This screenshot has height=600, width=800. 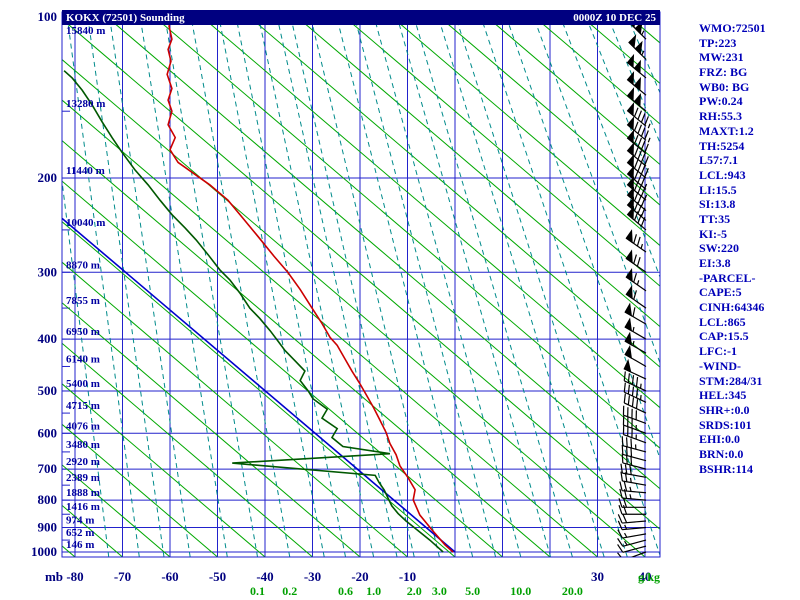 What do you see at coordinates (414, 591) in the screenshot?
I see `mixing-ratio-label: 2.0` at bounding box center [414, 591].